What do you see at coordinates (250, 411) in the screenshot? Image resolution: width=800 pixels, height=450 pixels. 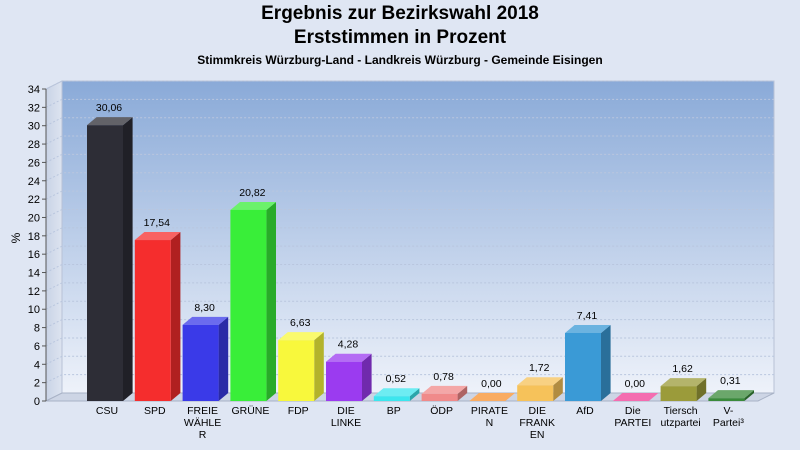 I see `x-tick-label: GRÜNE` at bounding box center [250, 411].